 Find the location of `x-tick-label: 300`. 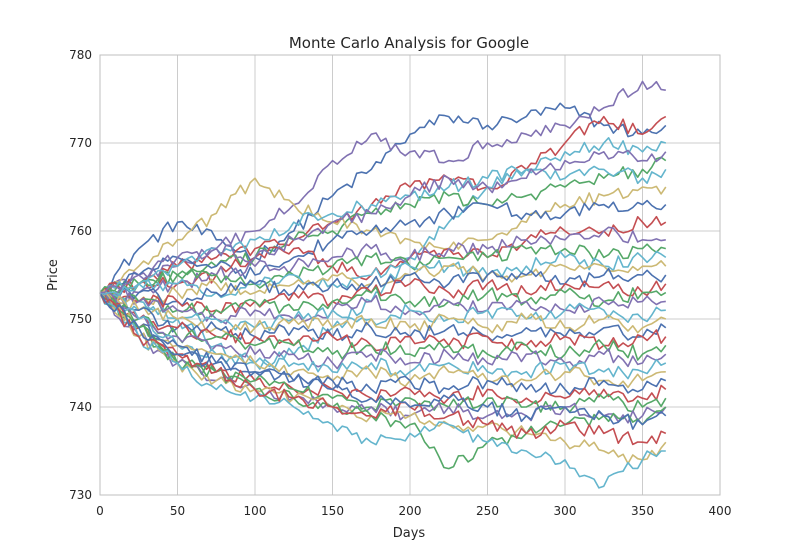

x-tick-label: 300 is located at coordinates (565, 511).